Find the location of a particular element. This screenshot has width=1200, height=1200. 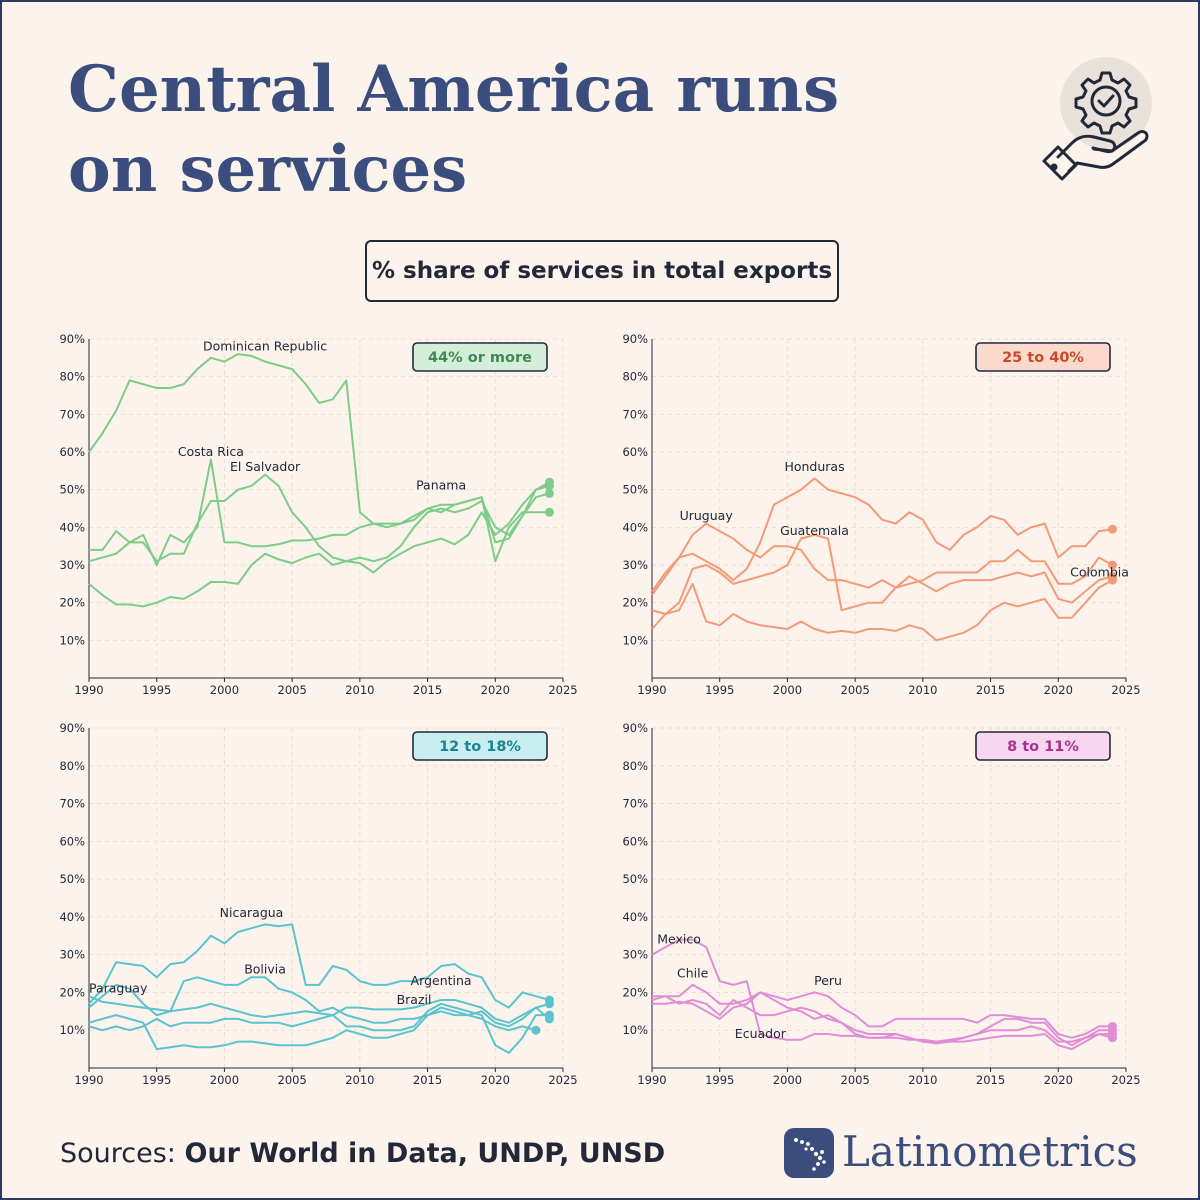

series-label: Ecuador is located at coordinates (761, 1033).